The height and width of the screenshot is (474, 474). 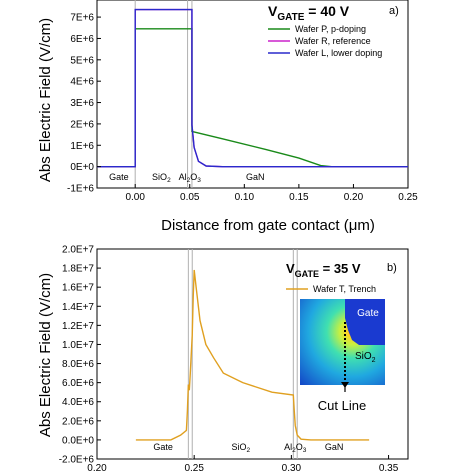 I want to click on panel-b-vgate-sub: GATE, so click(x=307, y=274).